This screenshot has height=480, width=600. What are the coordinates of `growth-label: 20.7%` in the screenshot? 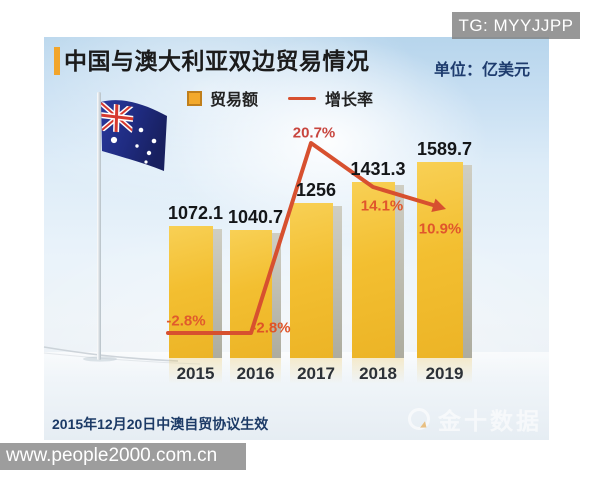 It's located at (314, 133).